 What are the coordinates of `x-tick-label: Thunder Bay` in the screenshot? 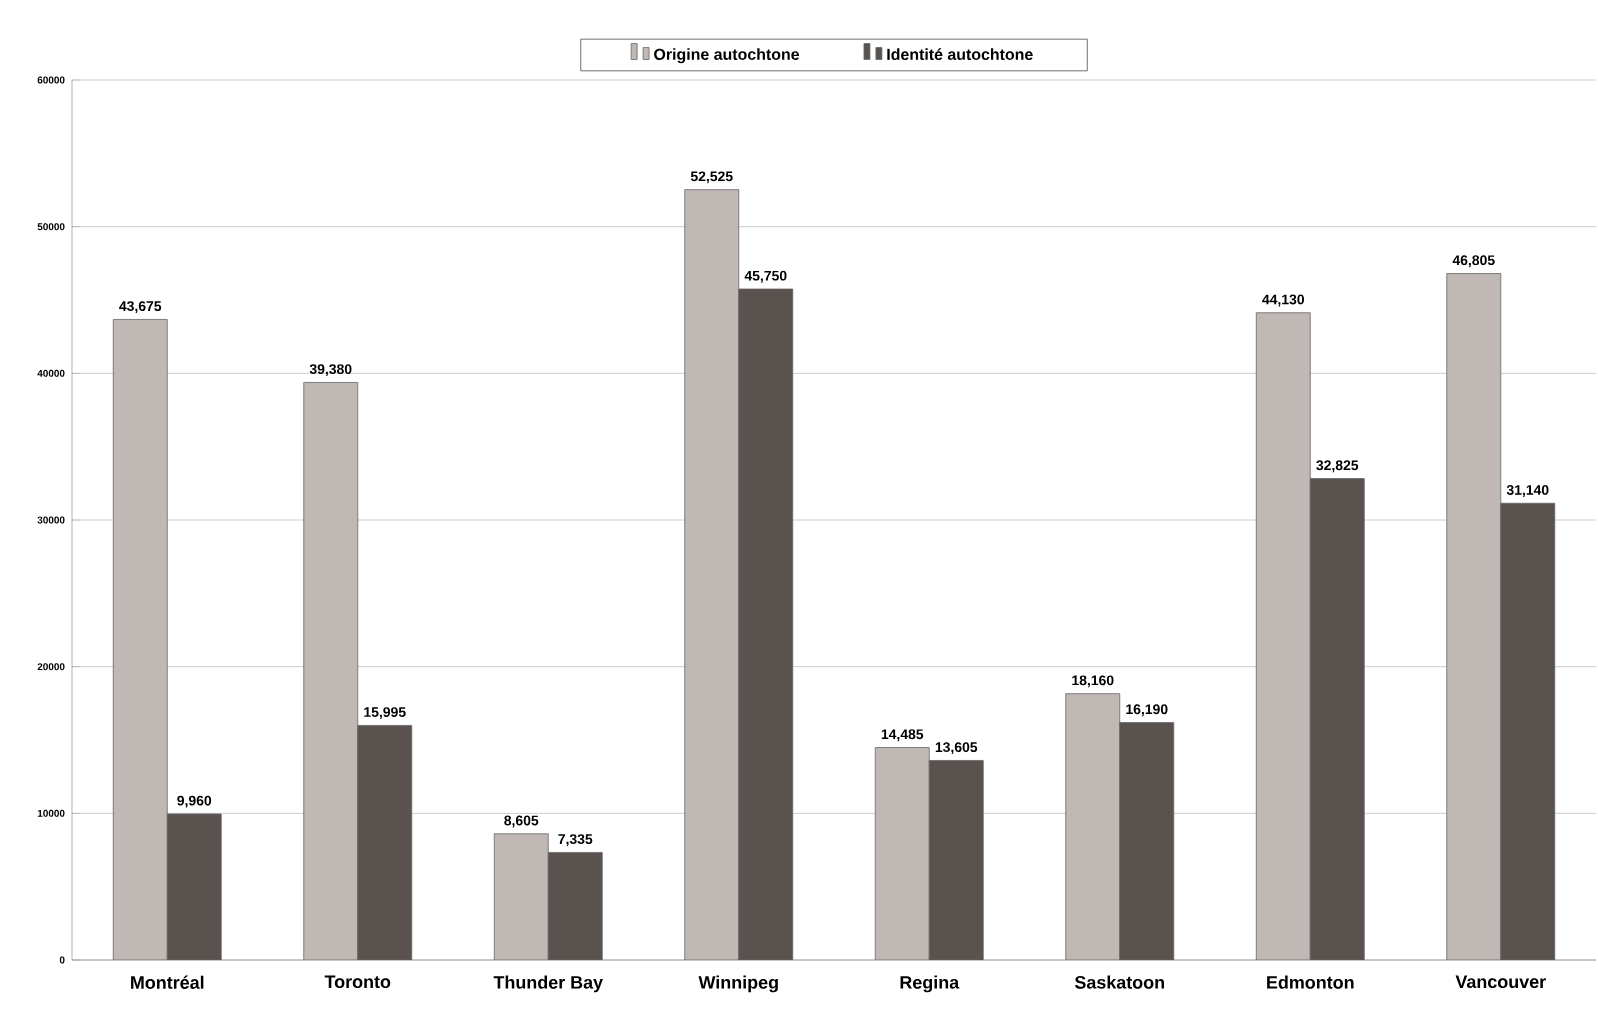 It's located at (548, 984).